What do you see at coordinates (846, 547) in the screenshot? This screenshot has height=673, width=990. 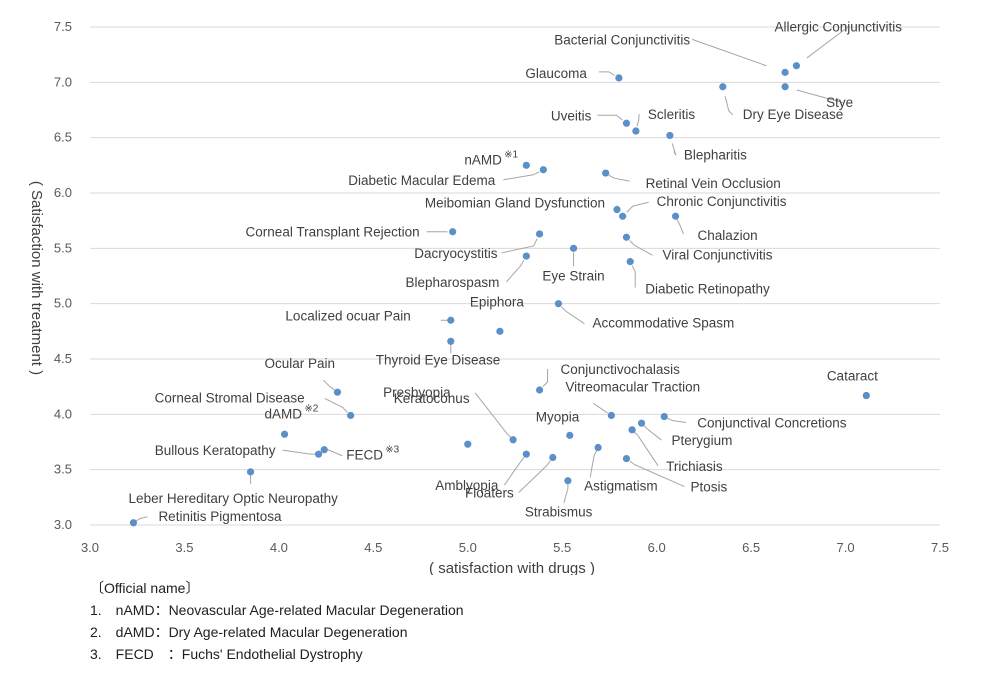 I see `x-tick-label: 7.0` at bounding box center [846, 547].